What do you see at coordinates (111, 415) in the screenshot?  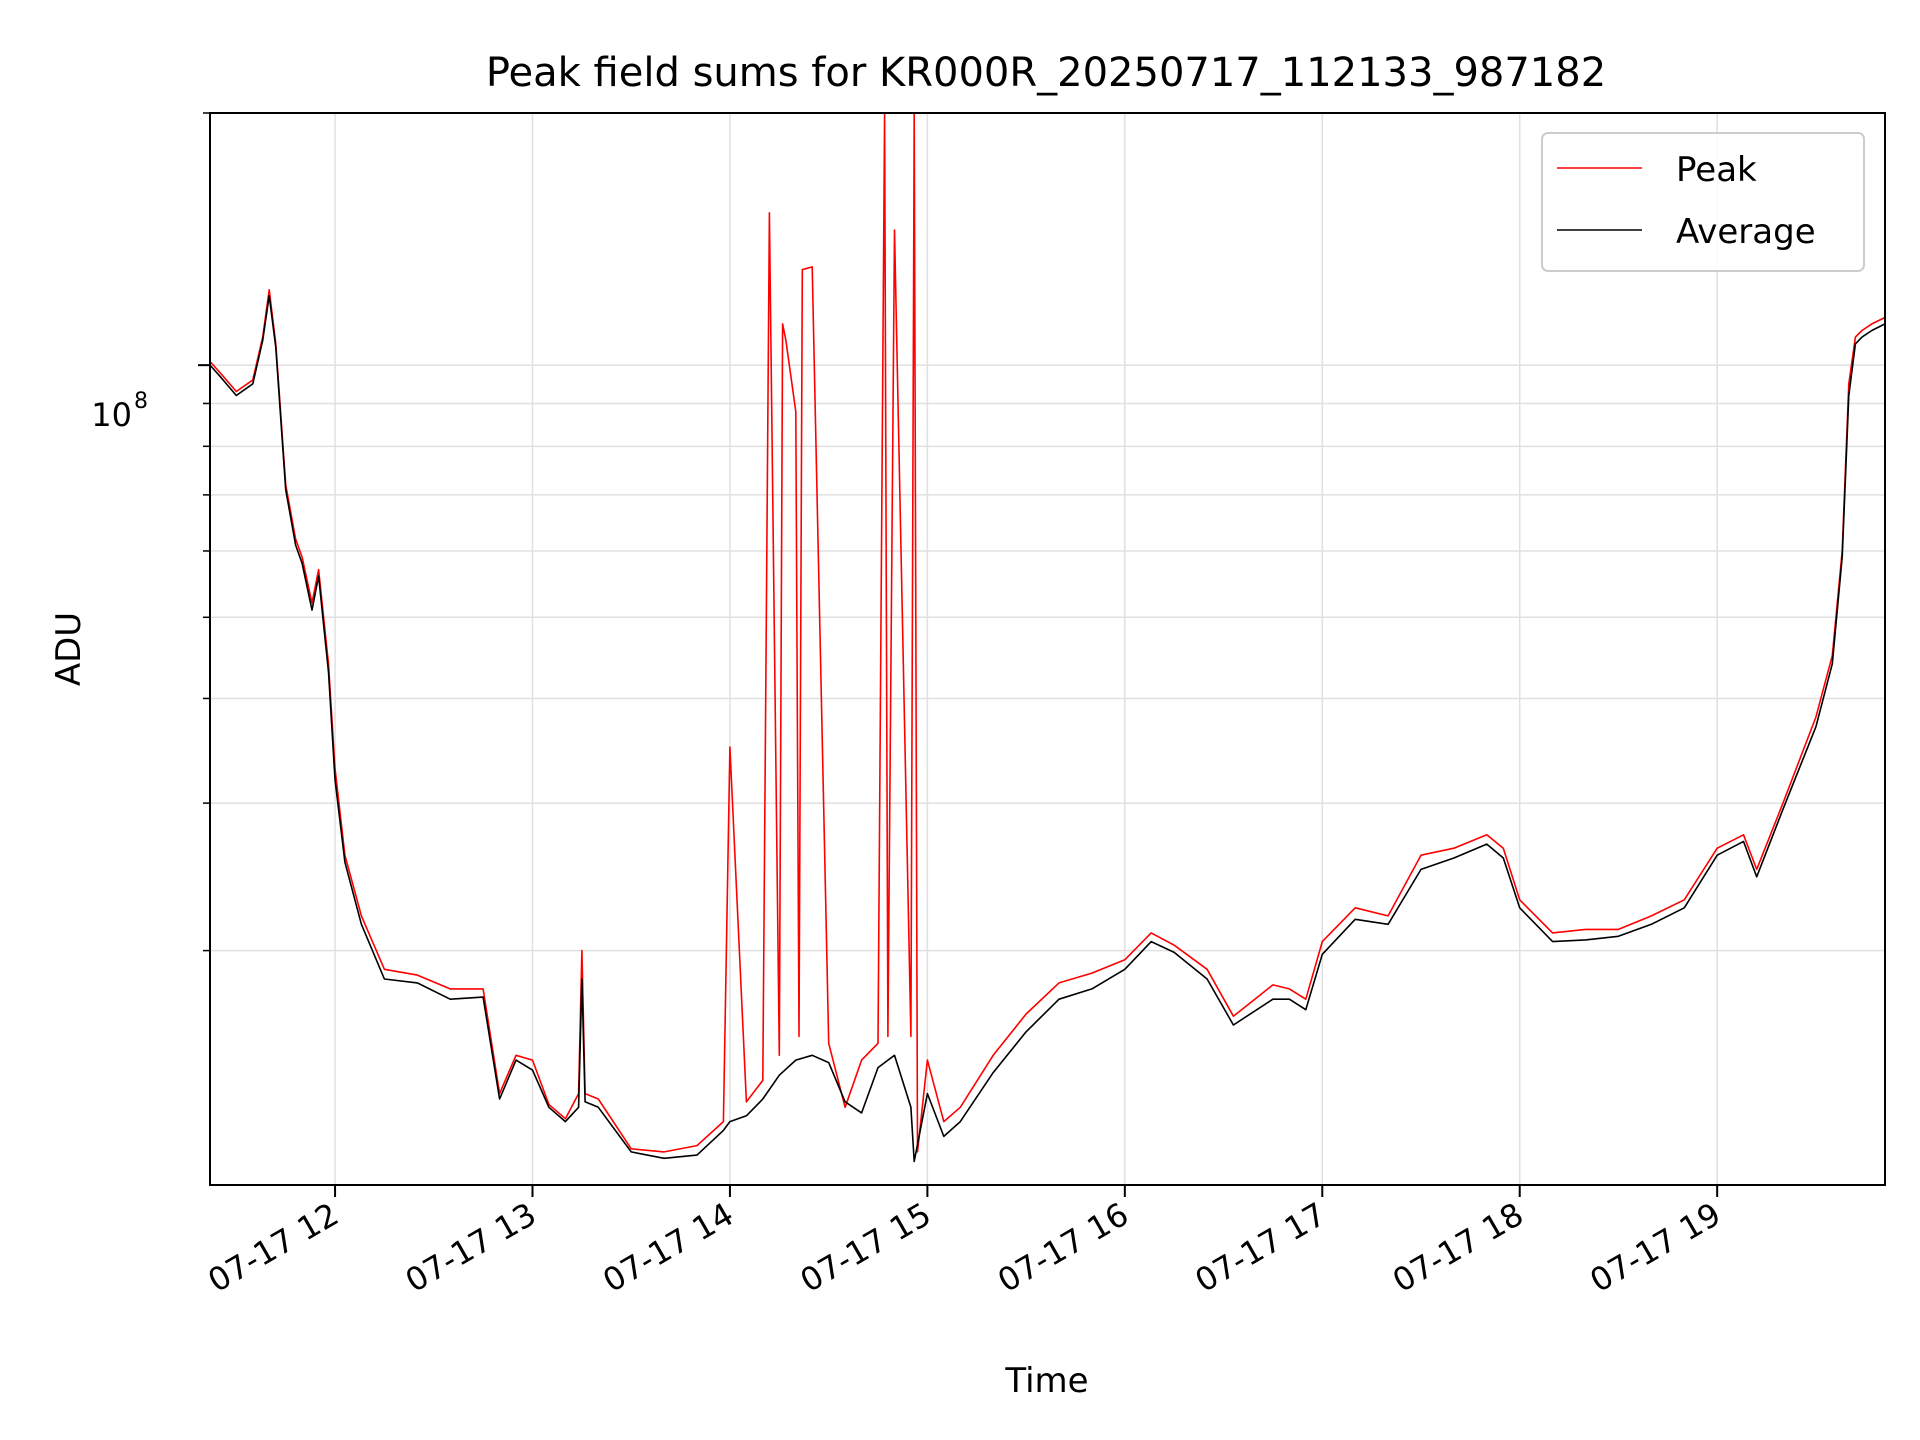 I see `y-tick-label-base: 10` at bounding box center [111, 415].